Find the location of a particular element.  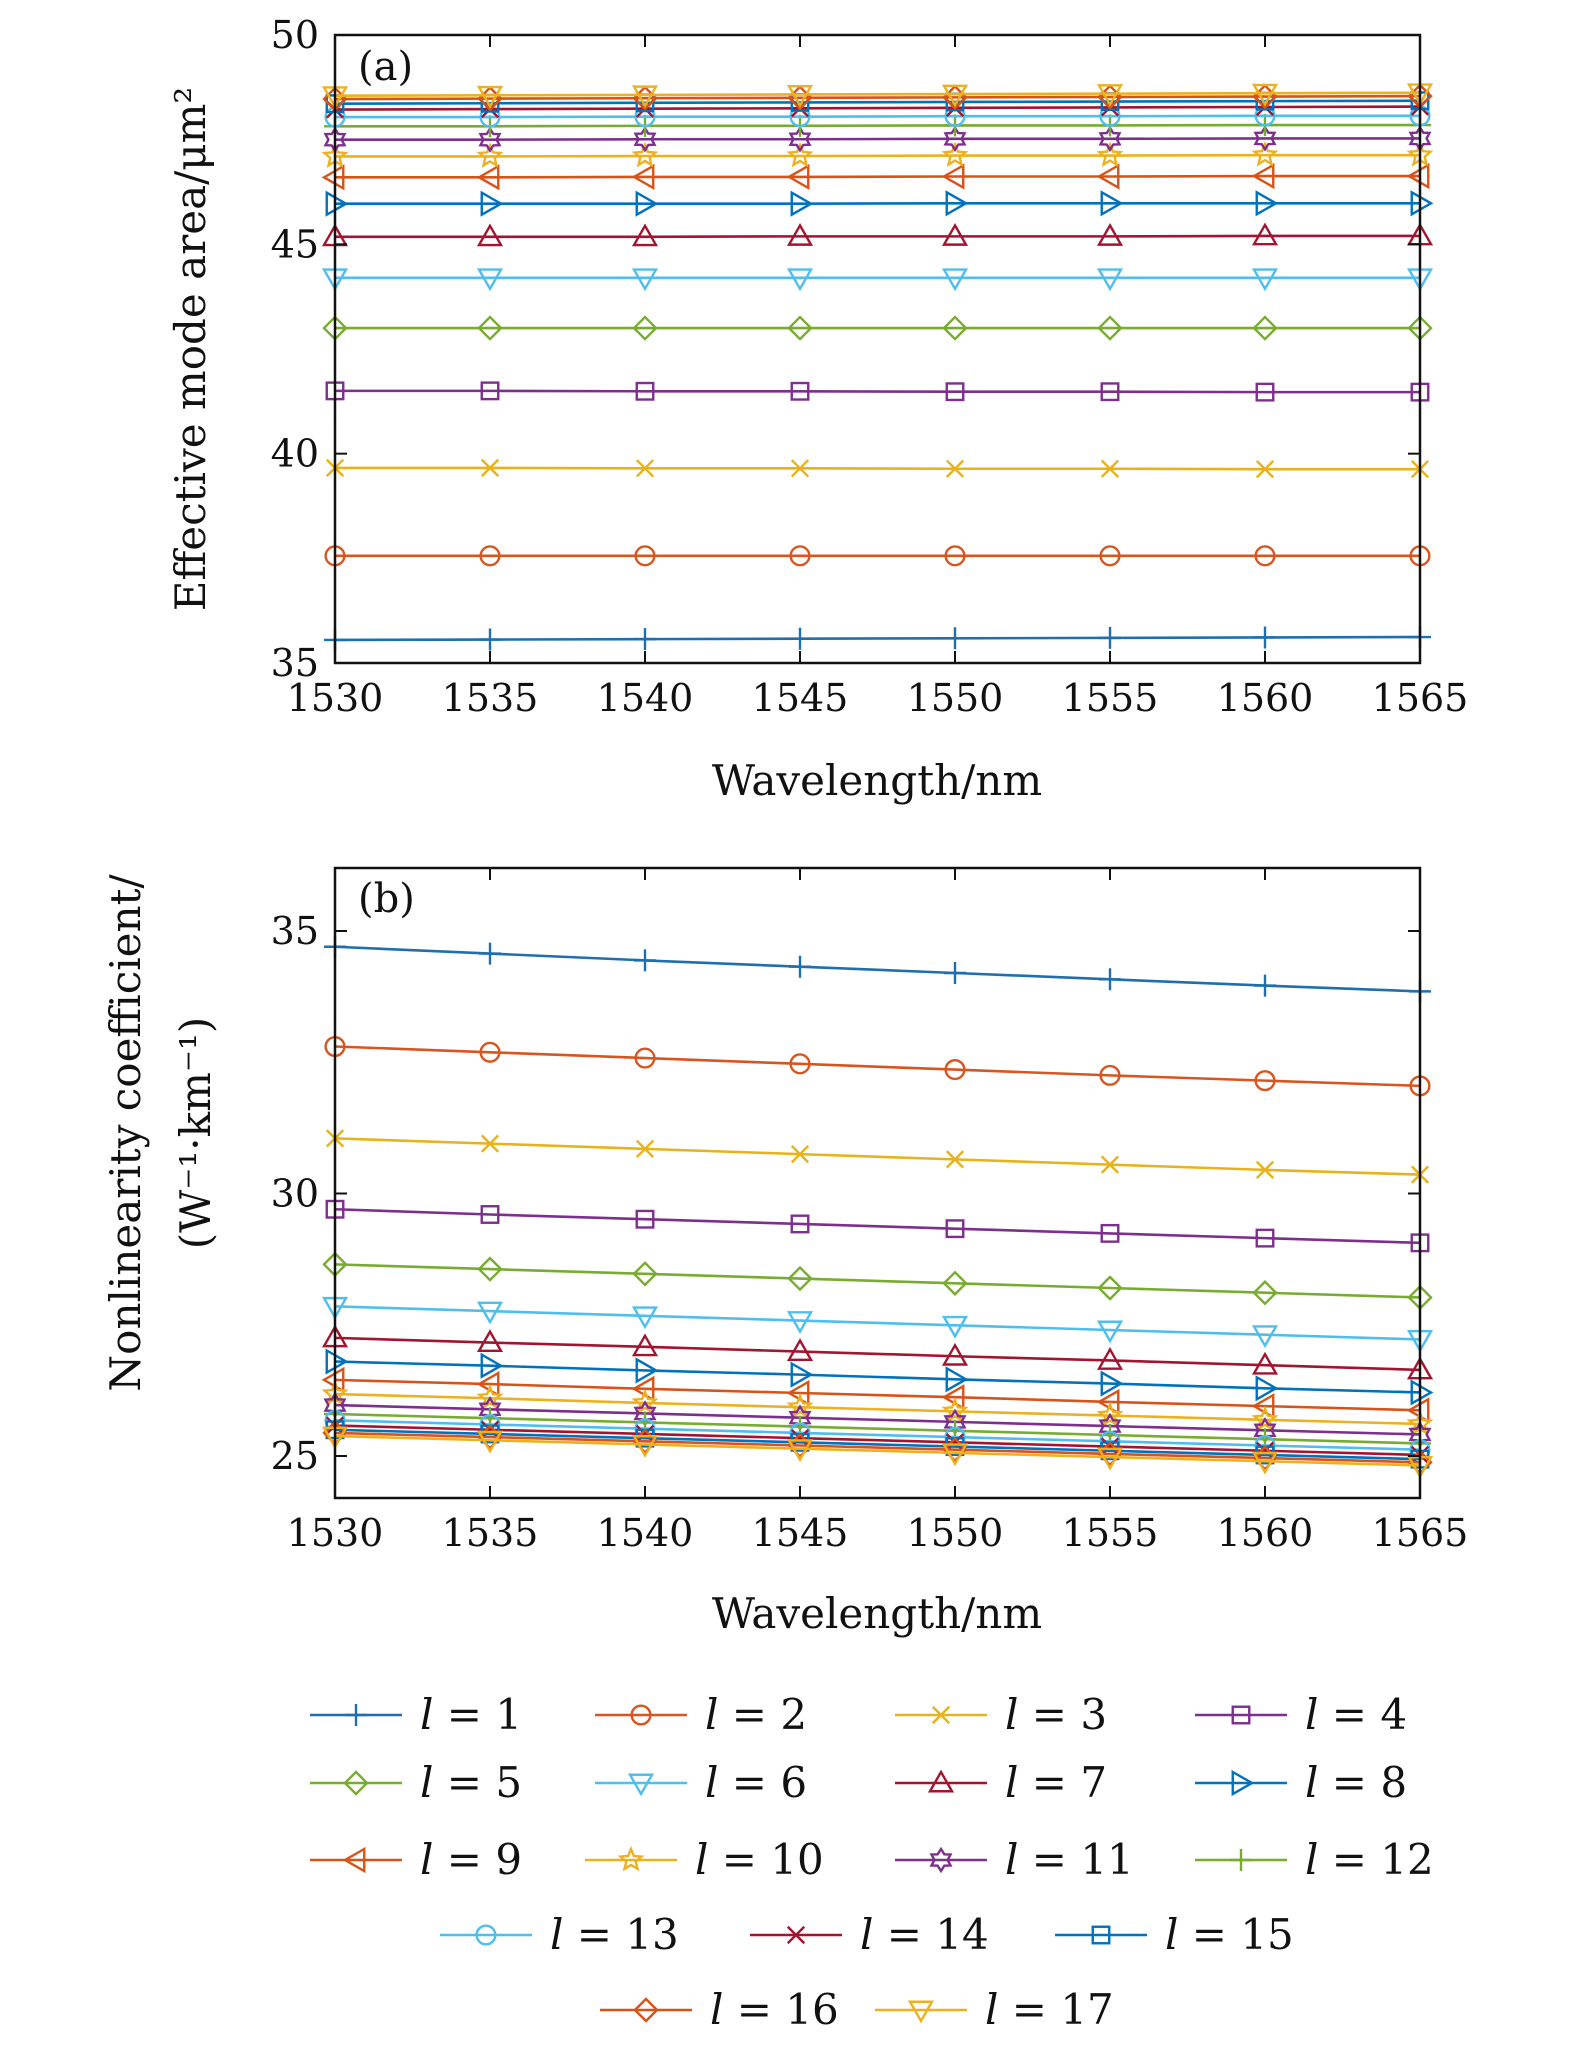

panel-b-x-tick-label: 1535 is located at coordinates (490, 1533).